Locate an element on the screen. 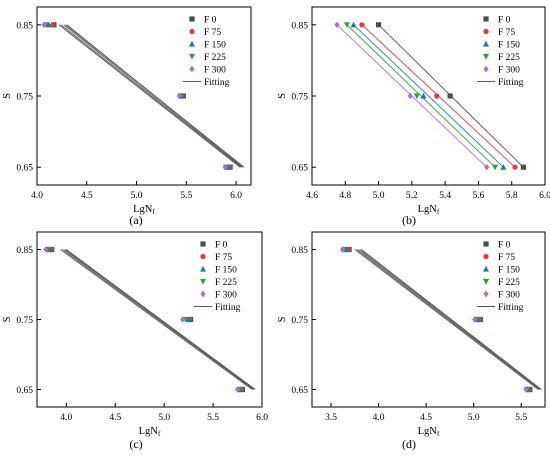 The width and height of the screenshot is (550, 461). panel-label: (c) is located at coordinates (135, 444).